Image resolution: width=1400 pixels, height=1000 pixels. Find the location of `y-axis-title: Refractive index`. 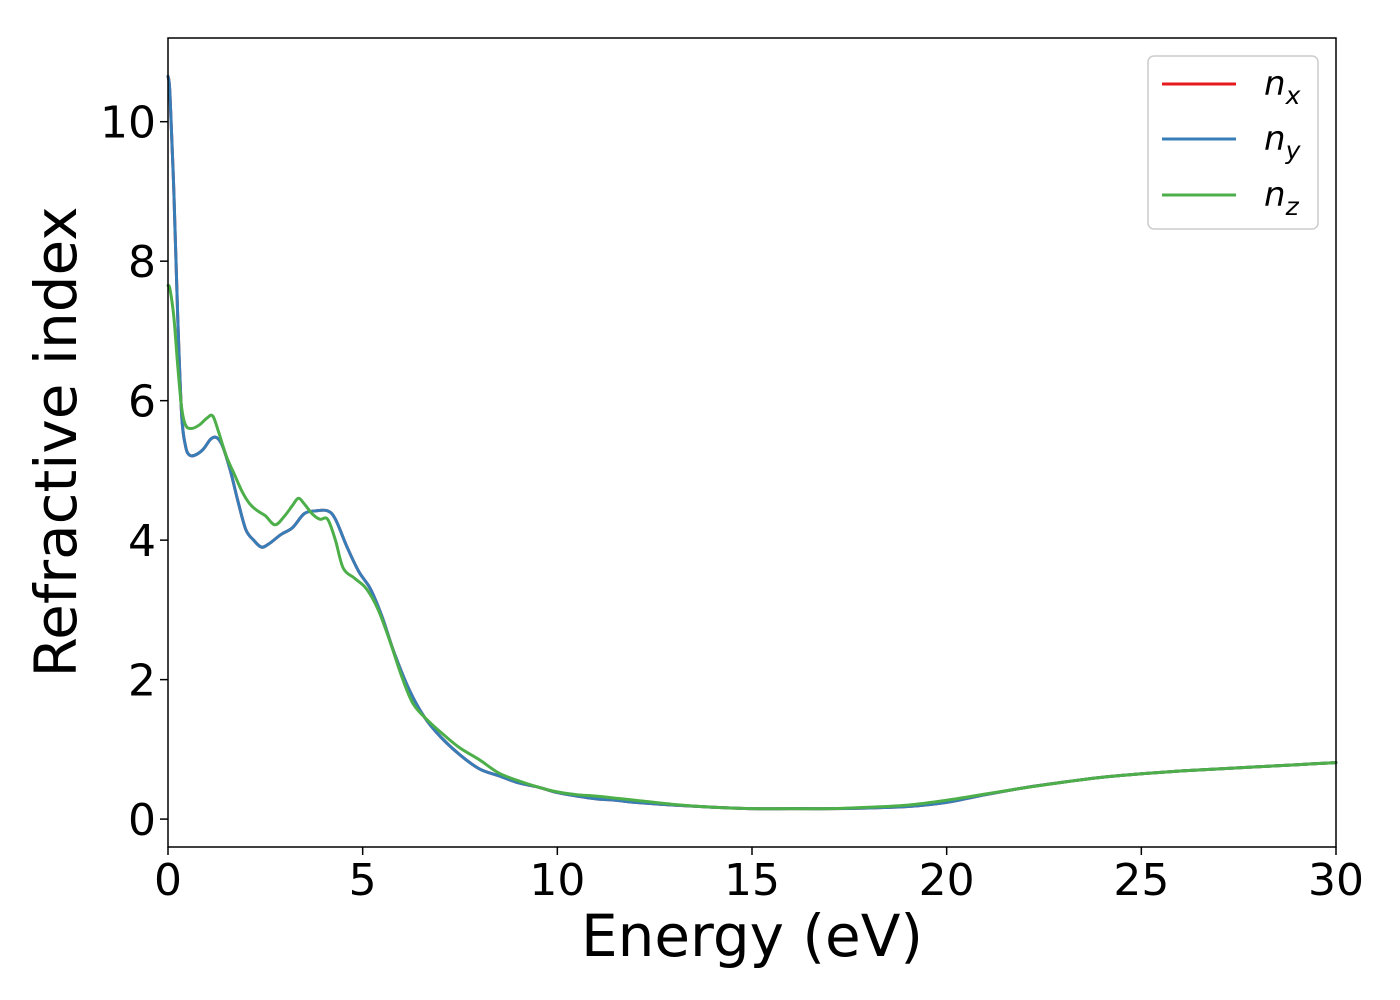

y-axis-title: Refractive index is located at coordinates (56, 441).